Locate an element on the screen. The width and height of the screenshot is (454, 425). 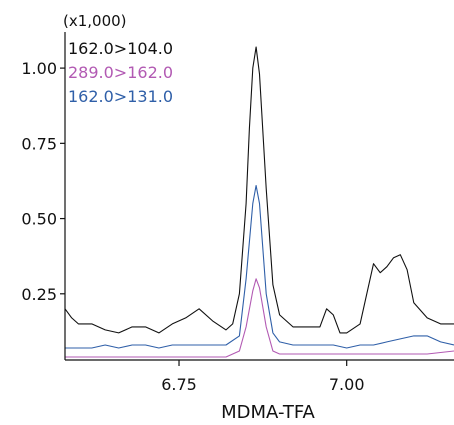
legend-entry-2: 289.0>162.0 is located at coordinates (120, 72).